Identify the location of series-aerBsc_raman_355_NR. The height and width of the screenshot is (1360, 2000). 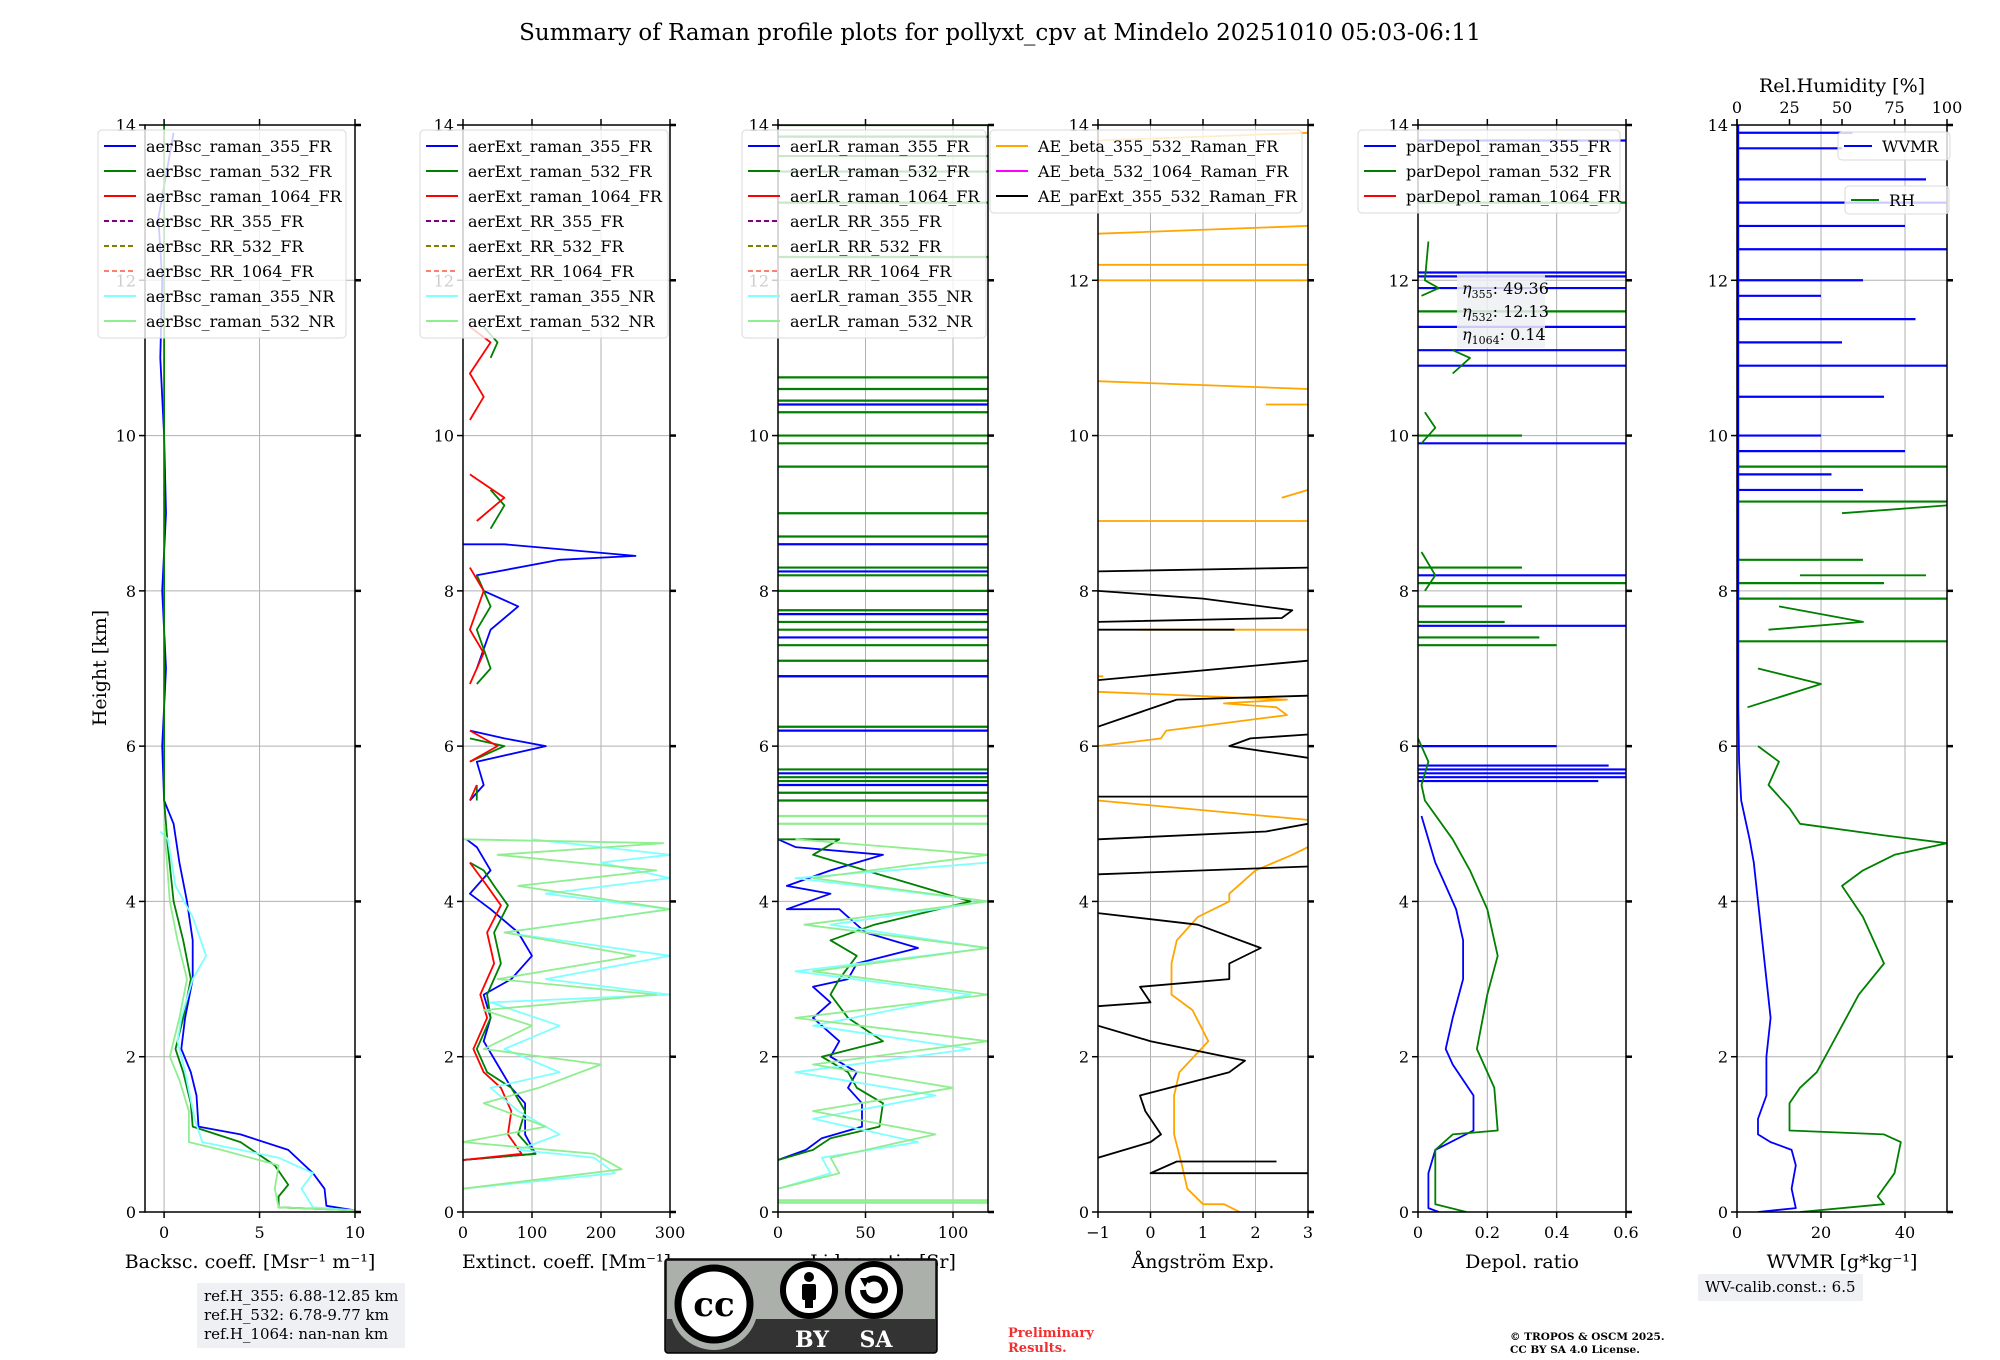
(257, 1021).